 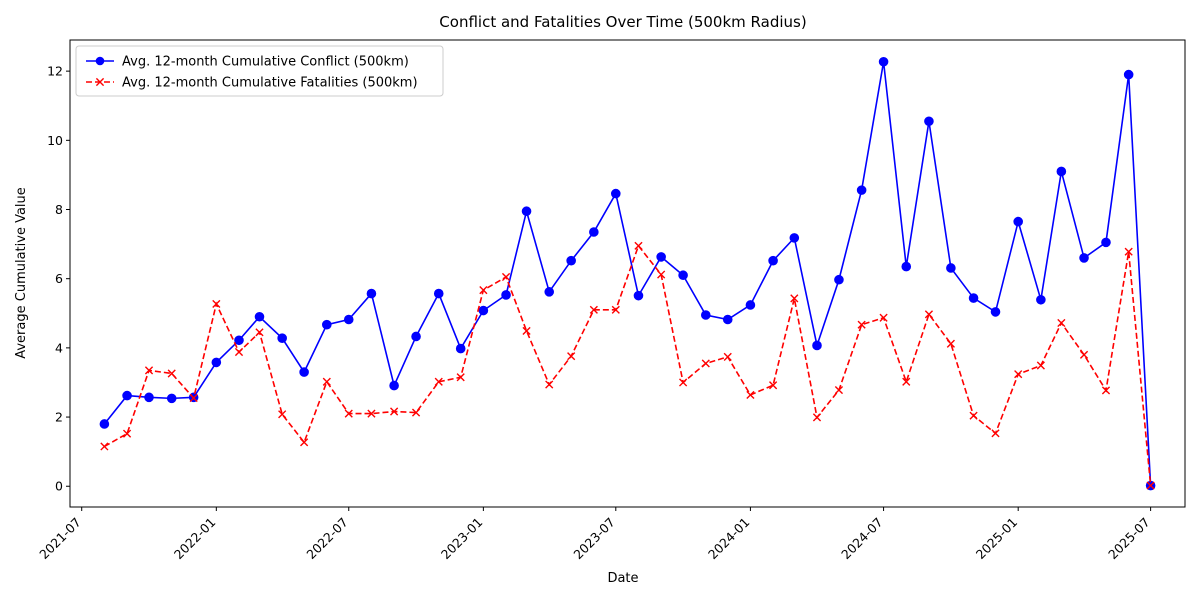 I want to click on x-tick-label: 2024-01, so click(x=729, y=539).